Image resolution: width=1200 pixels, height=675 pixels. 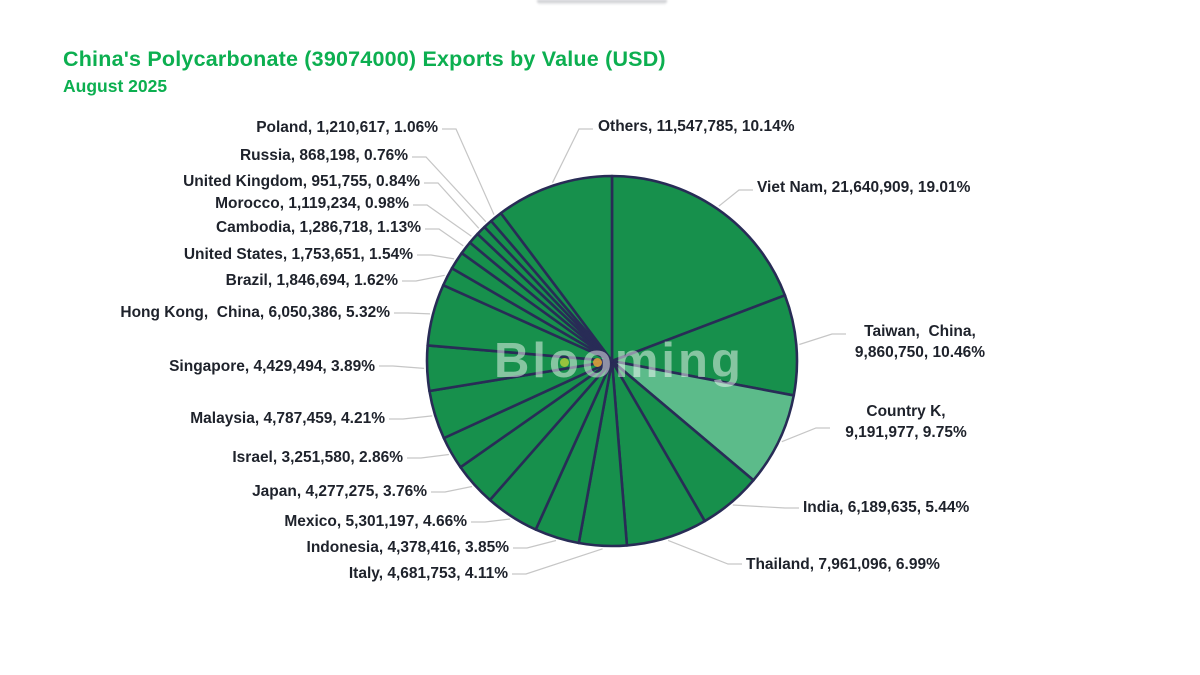 What do you see at coordinates (703, 420) in the screenshot?
I see `pie-slice-country-k` at bounding box center [703, 420].